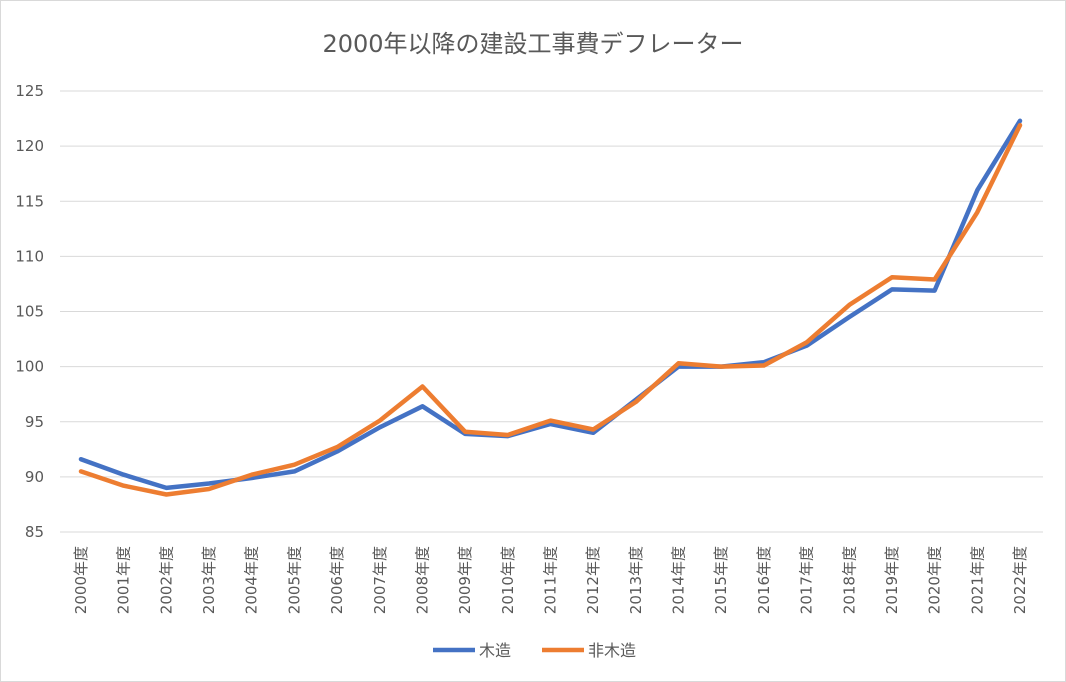 The height and width of the screenshot is (682, 1066). I want to click on x-tick-label: 2006年度, so click(337, 580).